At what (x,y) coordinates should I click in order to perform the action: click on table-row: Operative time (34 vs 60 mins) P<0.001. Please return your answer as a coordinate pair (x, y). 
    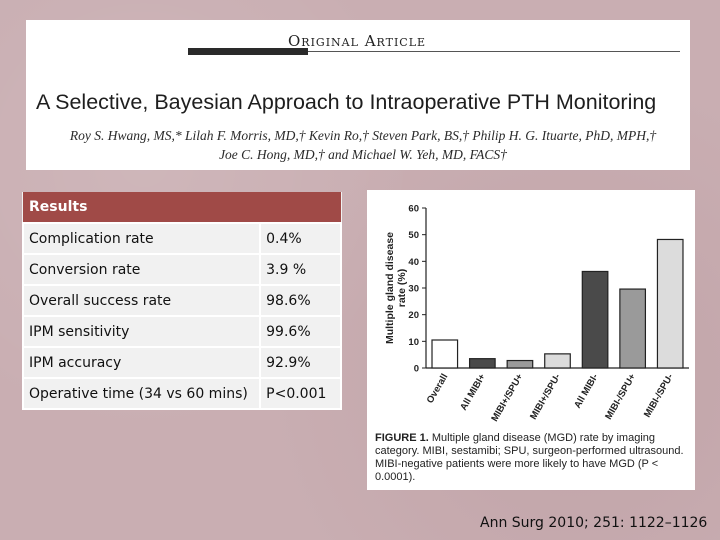
    Looking at the image, I should click on (181, 393).